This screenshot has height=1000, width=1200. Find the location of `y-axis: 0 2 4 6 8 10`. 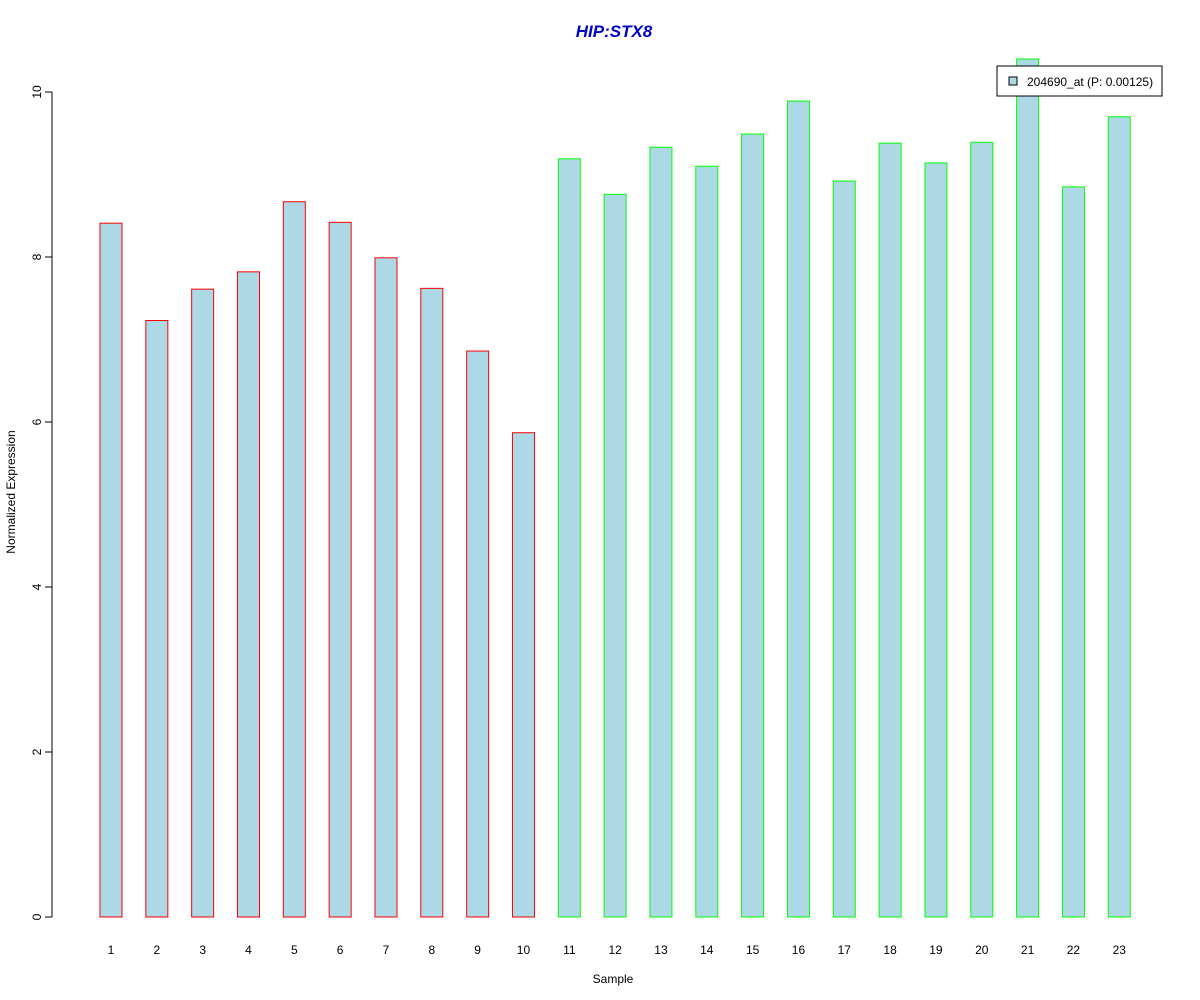

y-axis: 0 2 4 6 8 10 is located at coordinates (41, 502).